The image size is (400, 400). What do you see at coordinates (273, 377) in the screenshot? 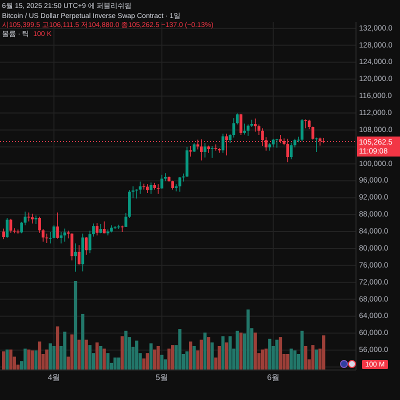
I see `x-tick-label: 6월` at bounding box center [273, 377].